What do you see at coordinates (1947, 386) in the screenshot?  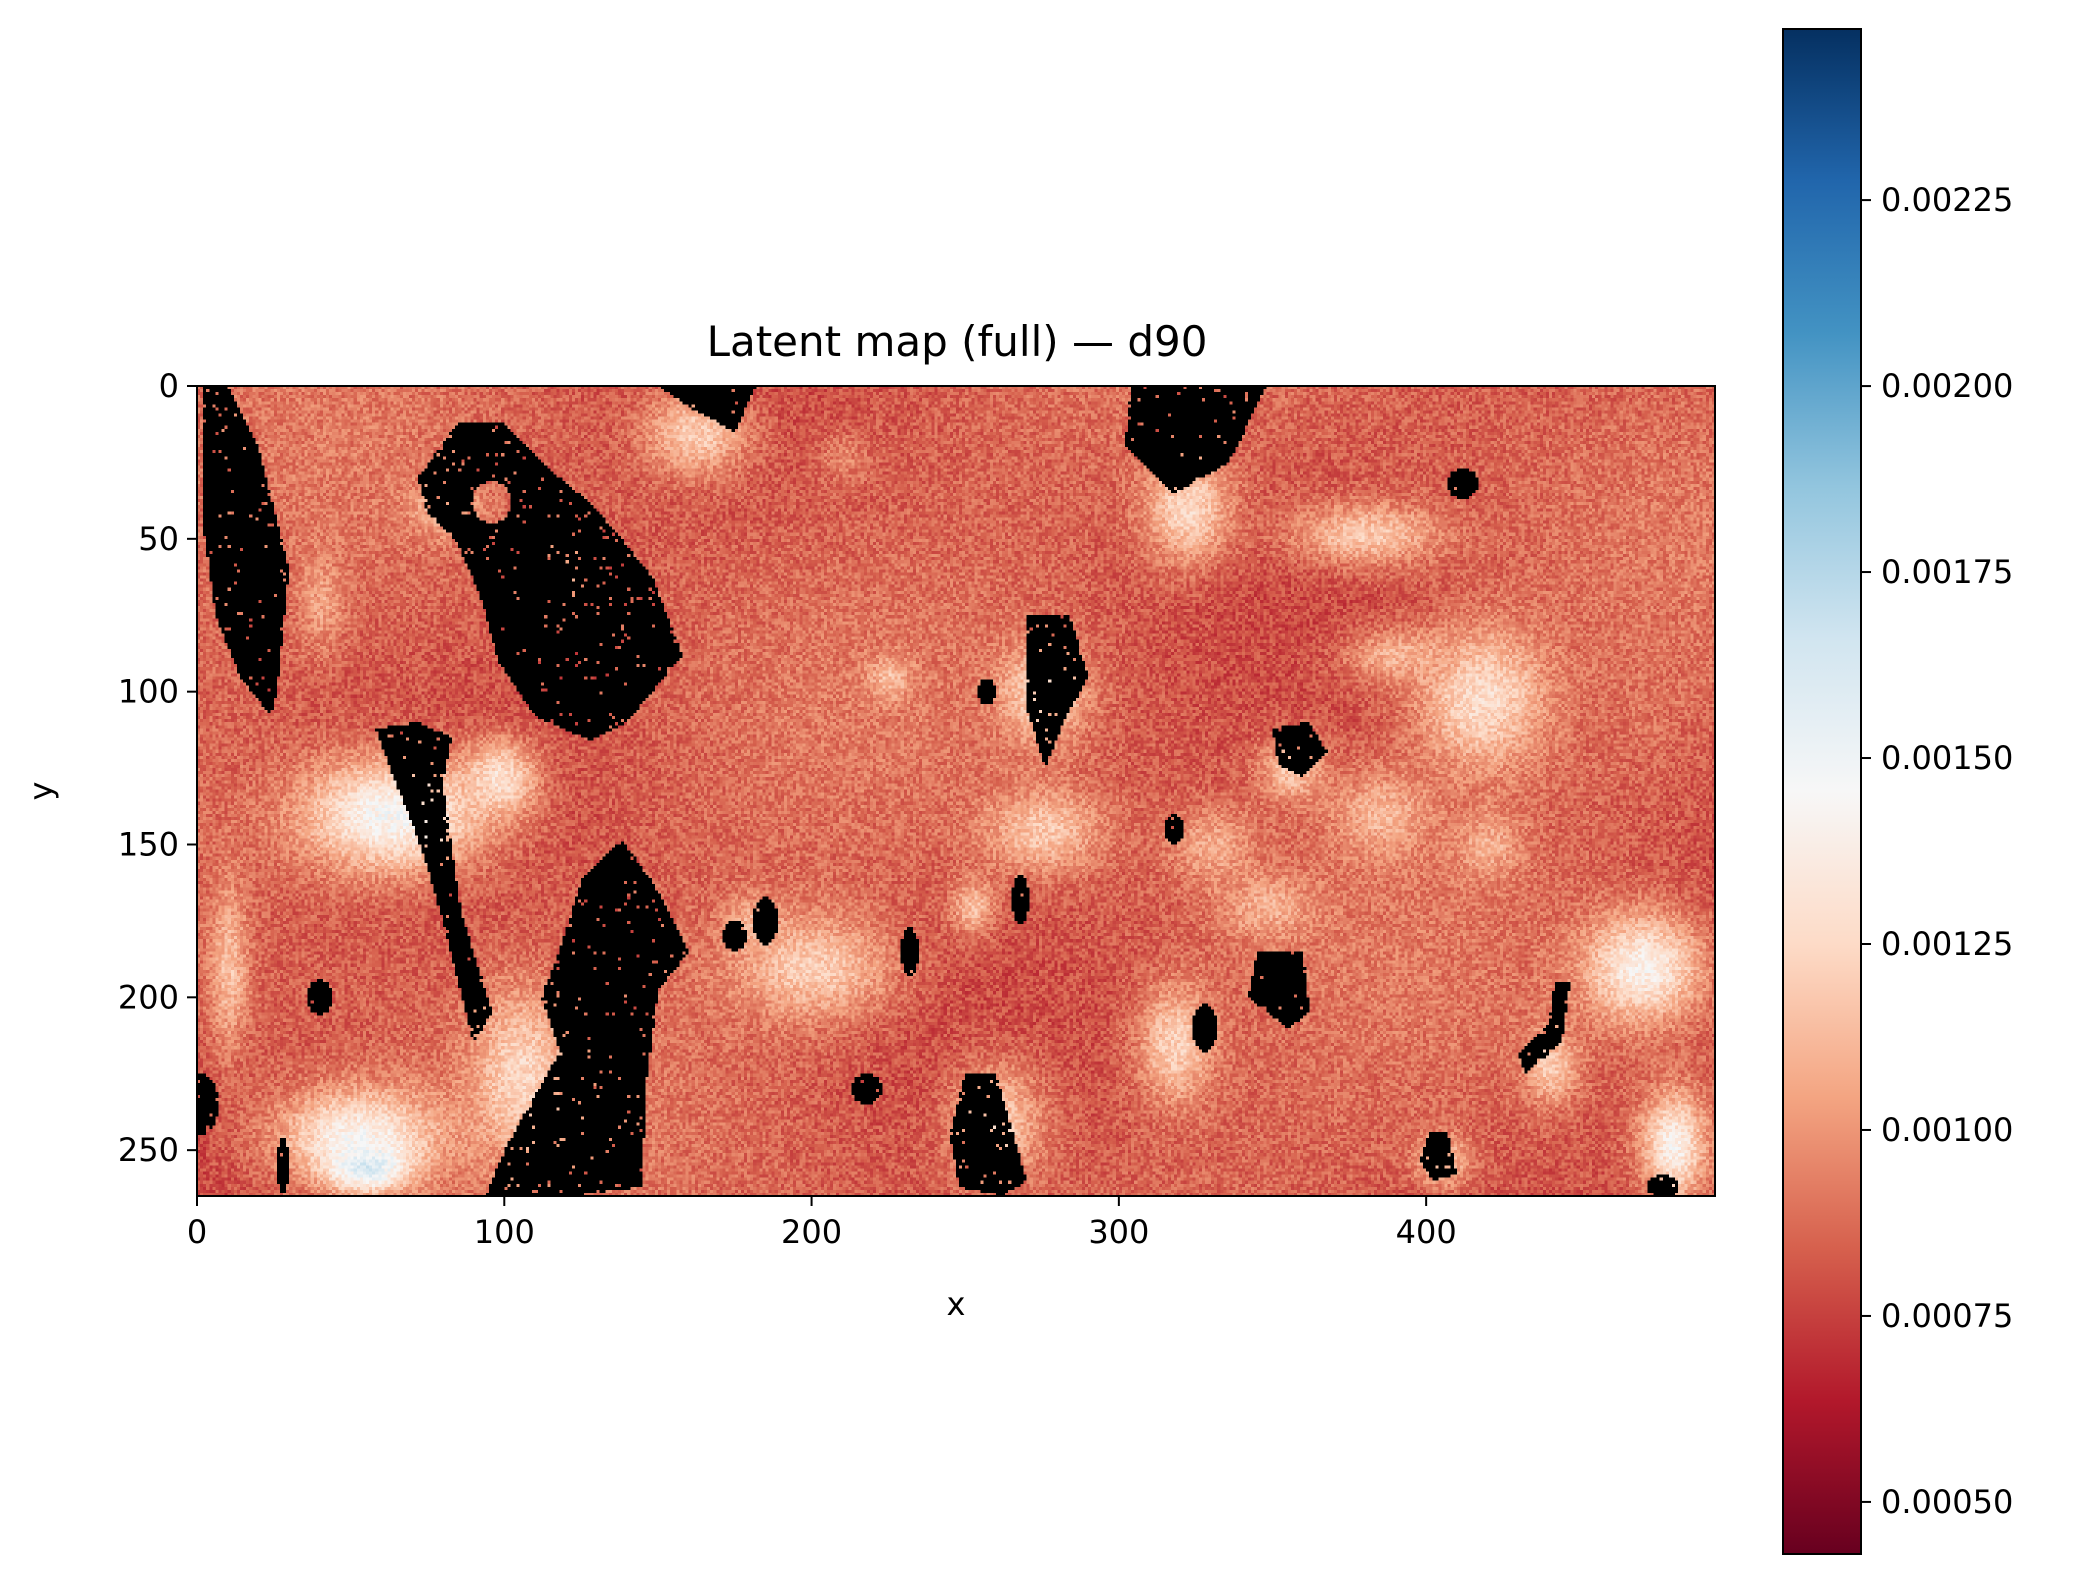 I see `colorbar-tick-label: 0.00200` at bounding box center [1947, 386].